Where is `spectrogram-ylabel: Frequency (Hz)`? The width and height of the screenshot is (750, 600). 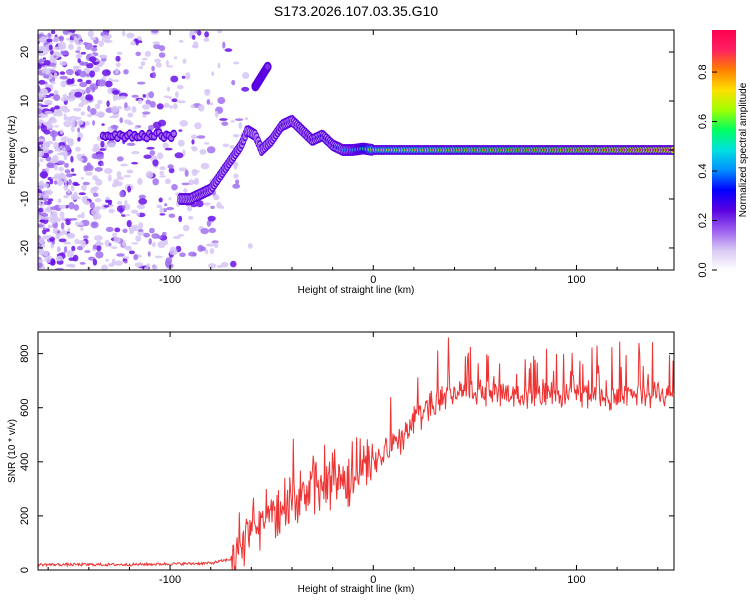
spectrogram-ylabel: Frequency (Hz) is located at coordinates (12, 150).